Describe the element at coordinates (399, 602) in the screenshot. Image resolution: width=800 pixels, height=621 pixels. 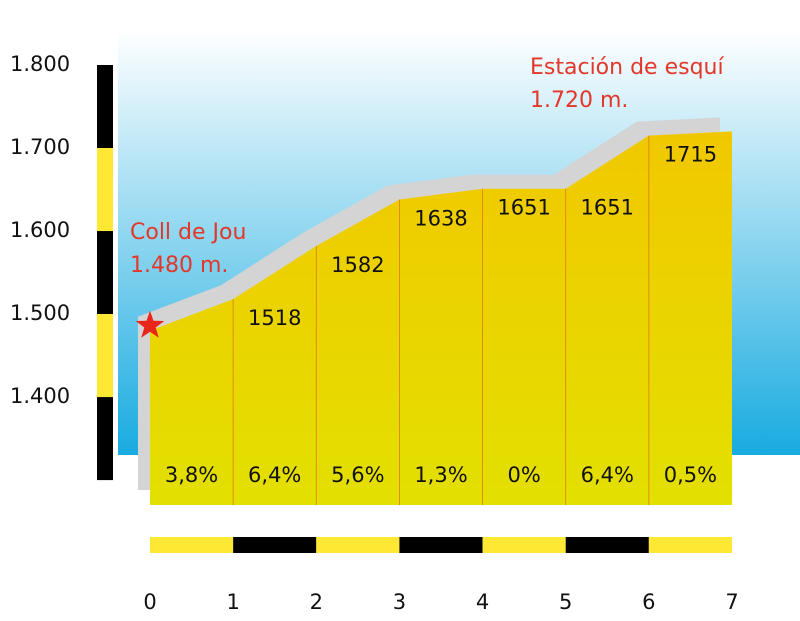
I see `x-tick-label: 3` at that location.